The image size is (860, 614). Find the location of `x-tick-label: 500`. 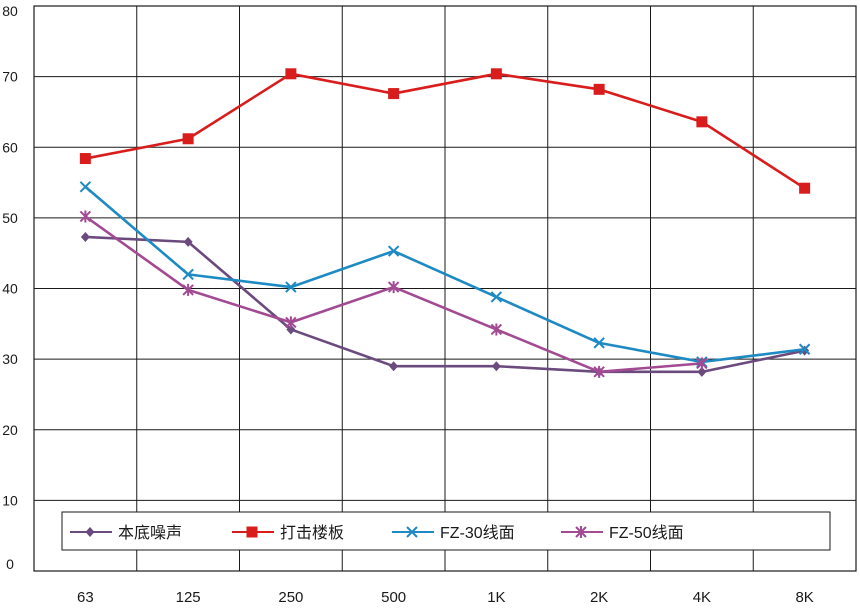

x-tick-label: 500 is located at coordinates (393, 597).